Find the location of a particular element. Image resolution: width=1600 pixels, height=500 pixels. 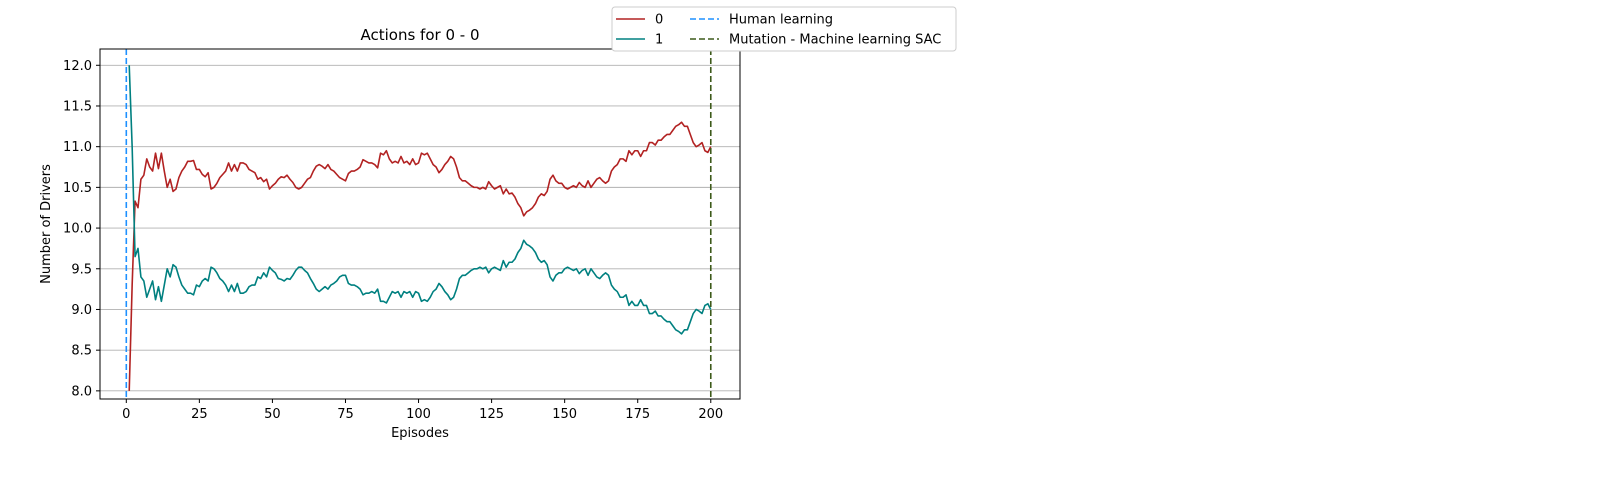

x-tick-label: 25 is located at coordinates (199, 414).